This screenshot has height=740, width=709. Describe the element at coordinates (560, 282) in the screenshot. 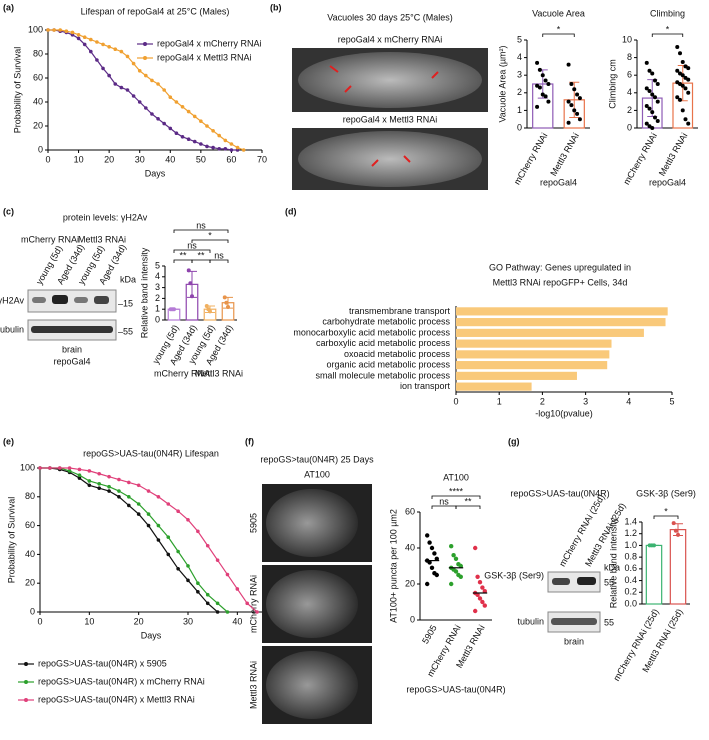

I see `chart-subtitle: Mettl3 RNAi repoGFP+ Cells, 34d` at that location.